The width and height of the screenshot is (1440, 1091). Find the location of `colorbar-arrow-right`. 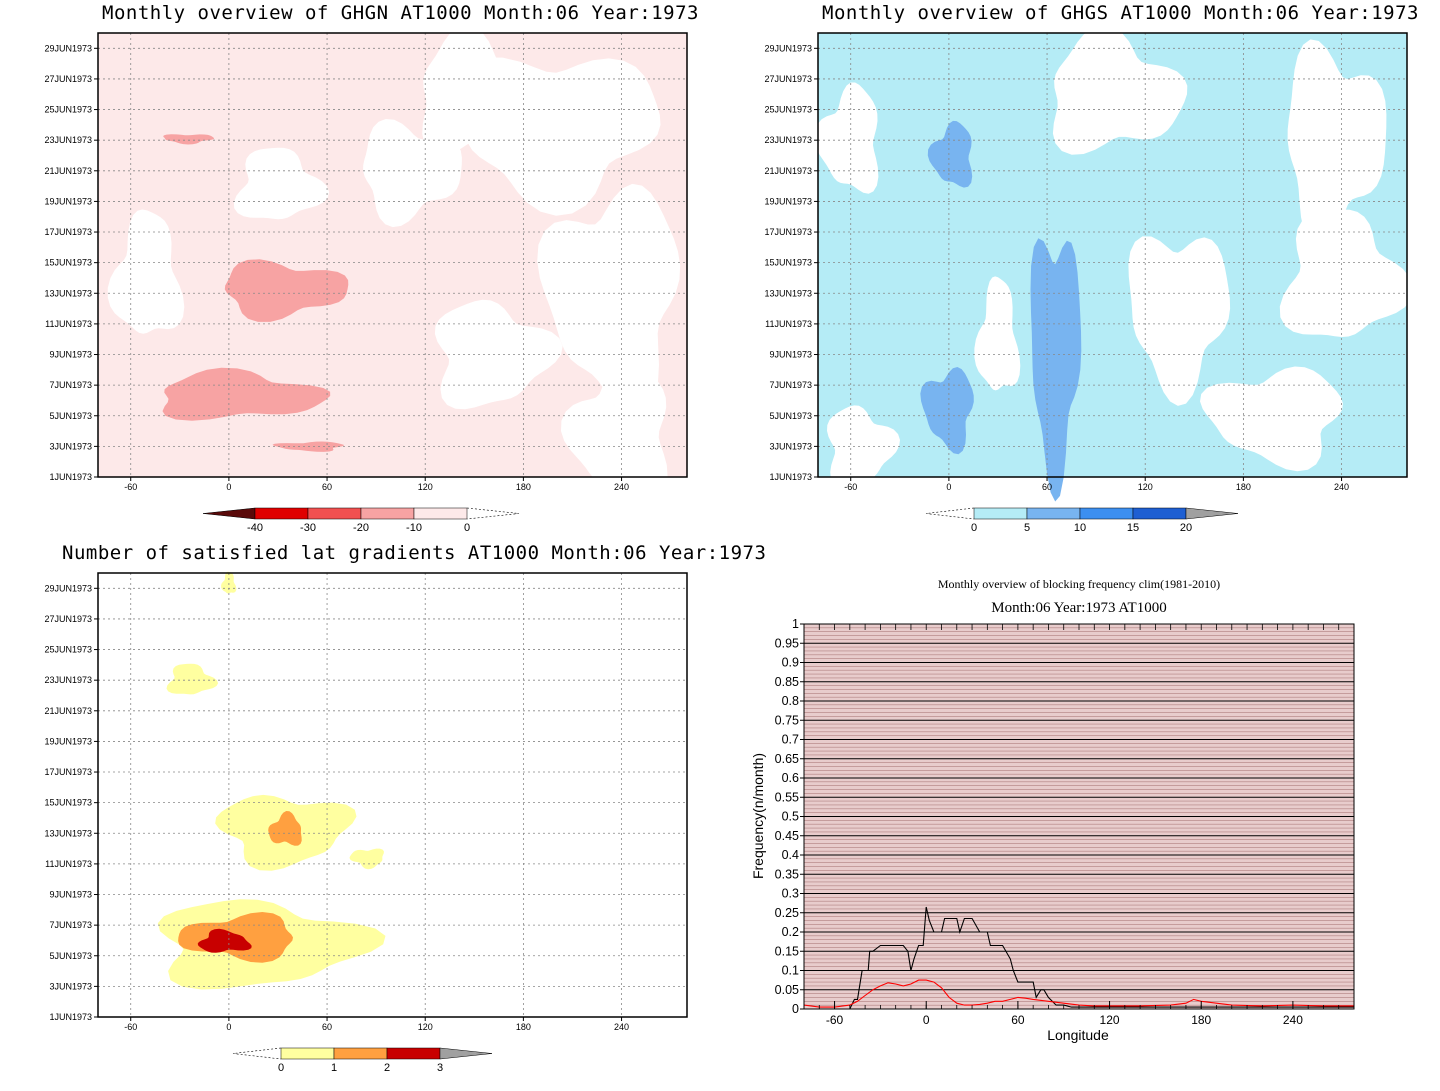

colorbar-arrow-right is located at coordinates (466, 1053).